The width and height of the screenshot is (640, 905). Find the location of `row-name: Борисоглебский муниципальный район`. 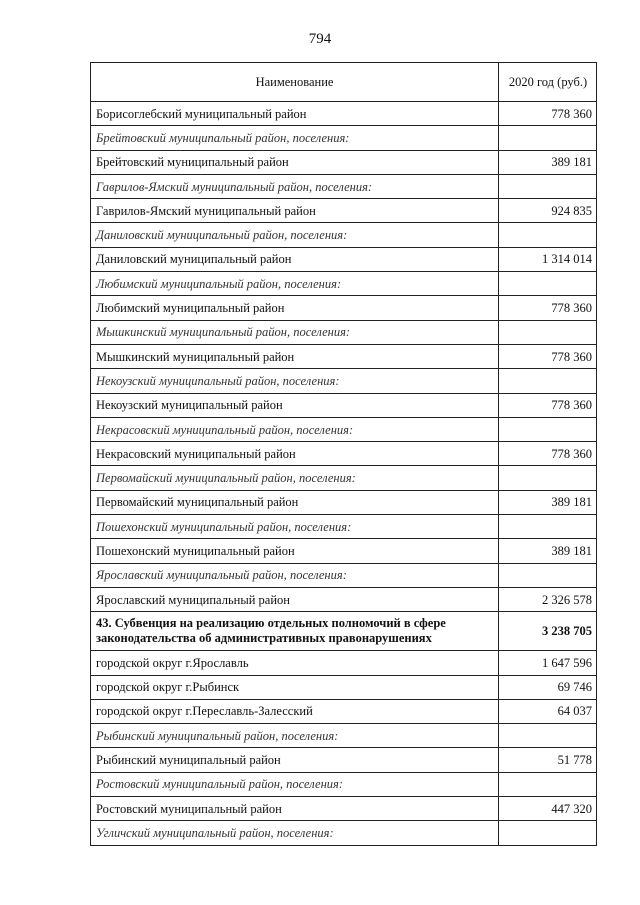

row-name: Борисоглебский муниципальный район is located at coordinates (294, 113).